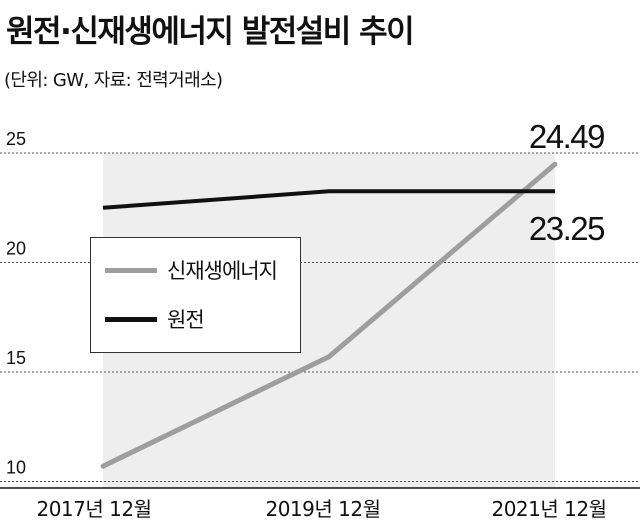 The width and height of the screenshot is (640, 524). Describe the element at coordinates (113, 80) in the screenshot. I see `chart-subtitle: (단위: GW, 자료: 전력거래소)` at that location.